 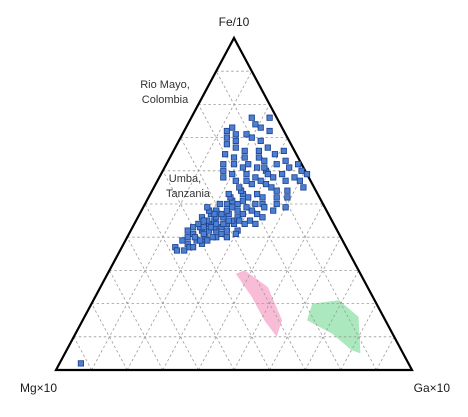 I want to click on regions-layer, so click(x=298, y=312).